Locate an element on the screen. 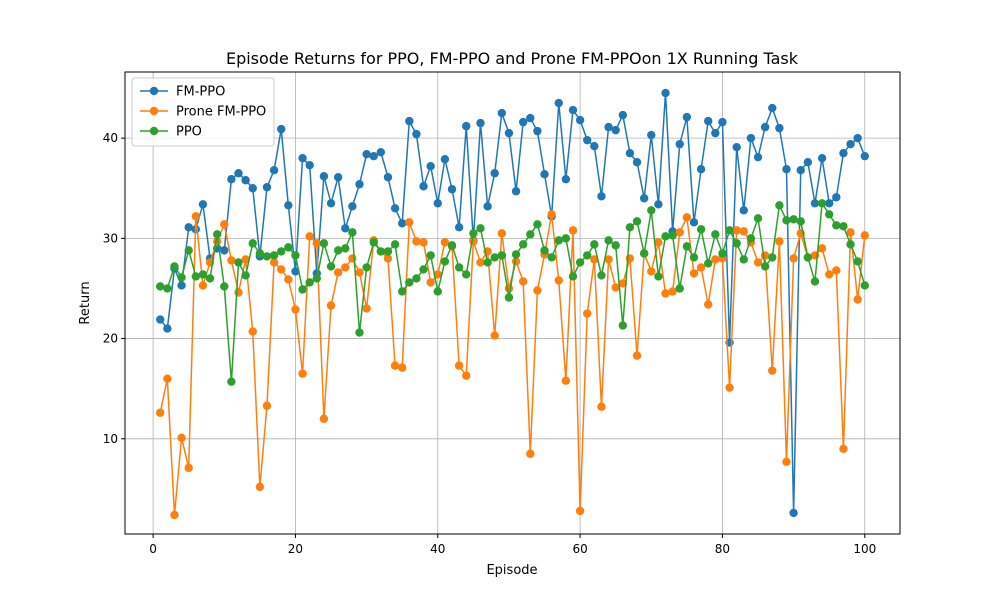  x-tick-label: 20 is located at coordinates (295, 549).